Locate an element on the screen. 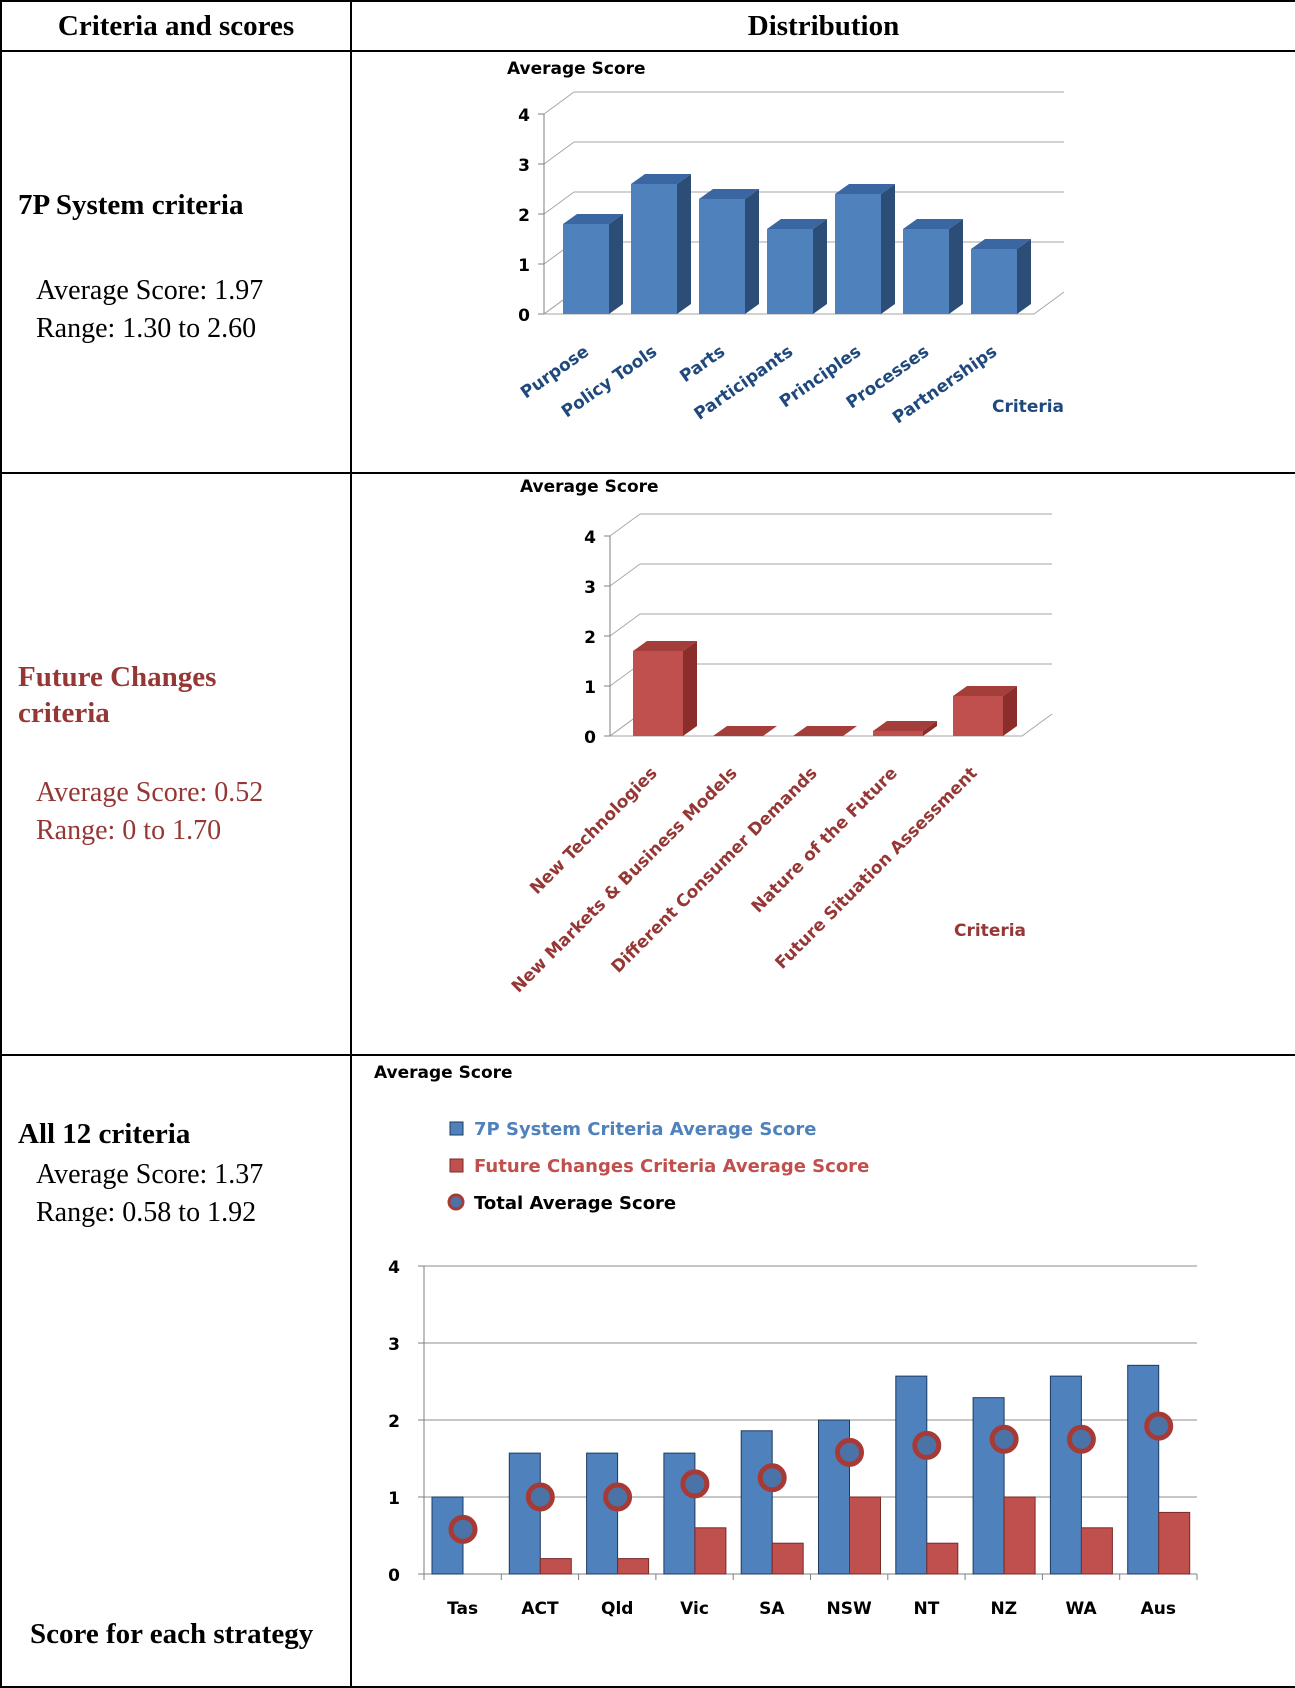 This screenshot has height=1688, width=1295. x-tick-label: SA is located at coordinates (772, 1609).